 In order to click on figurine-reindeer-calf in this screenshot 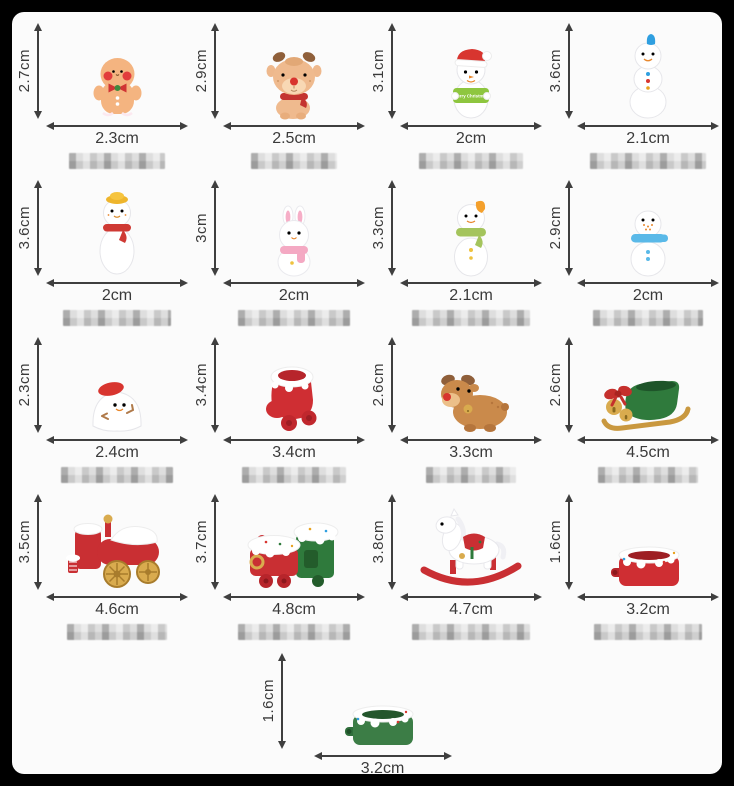, I will do `click(294, 70)`.